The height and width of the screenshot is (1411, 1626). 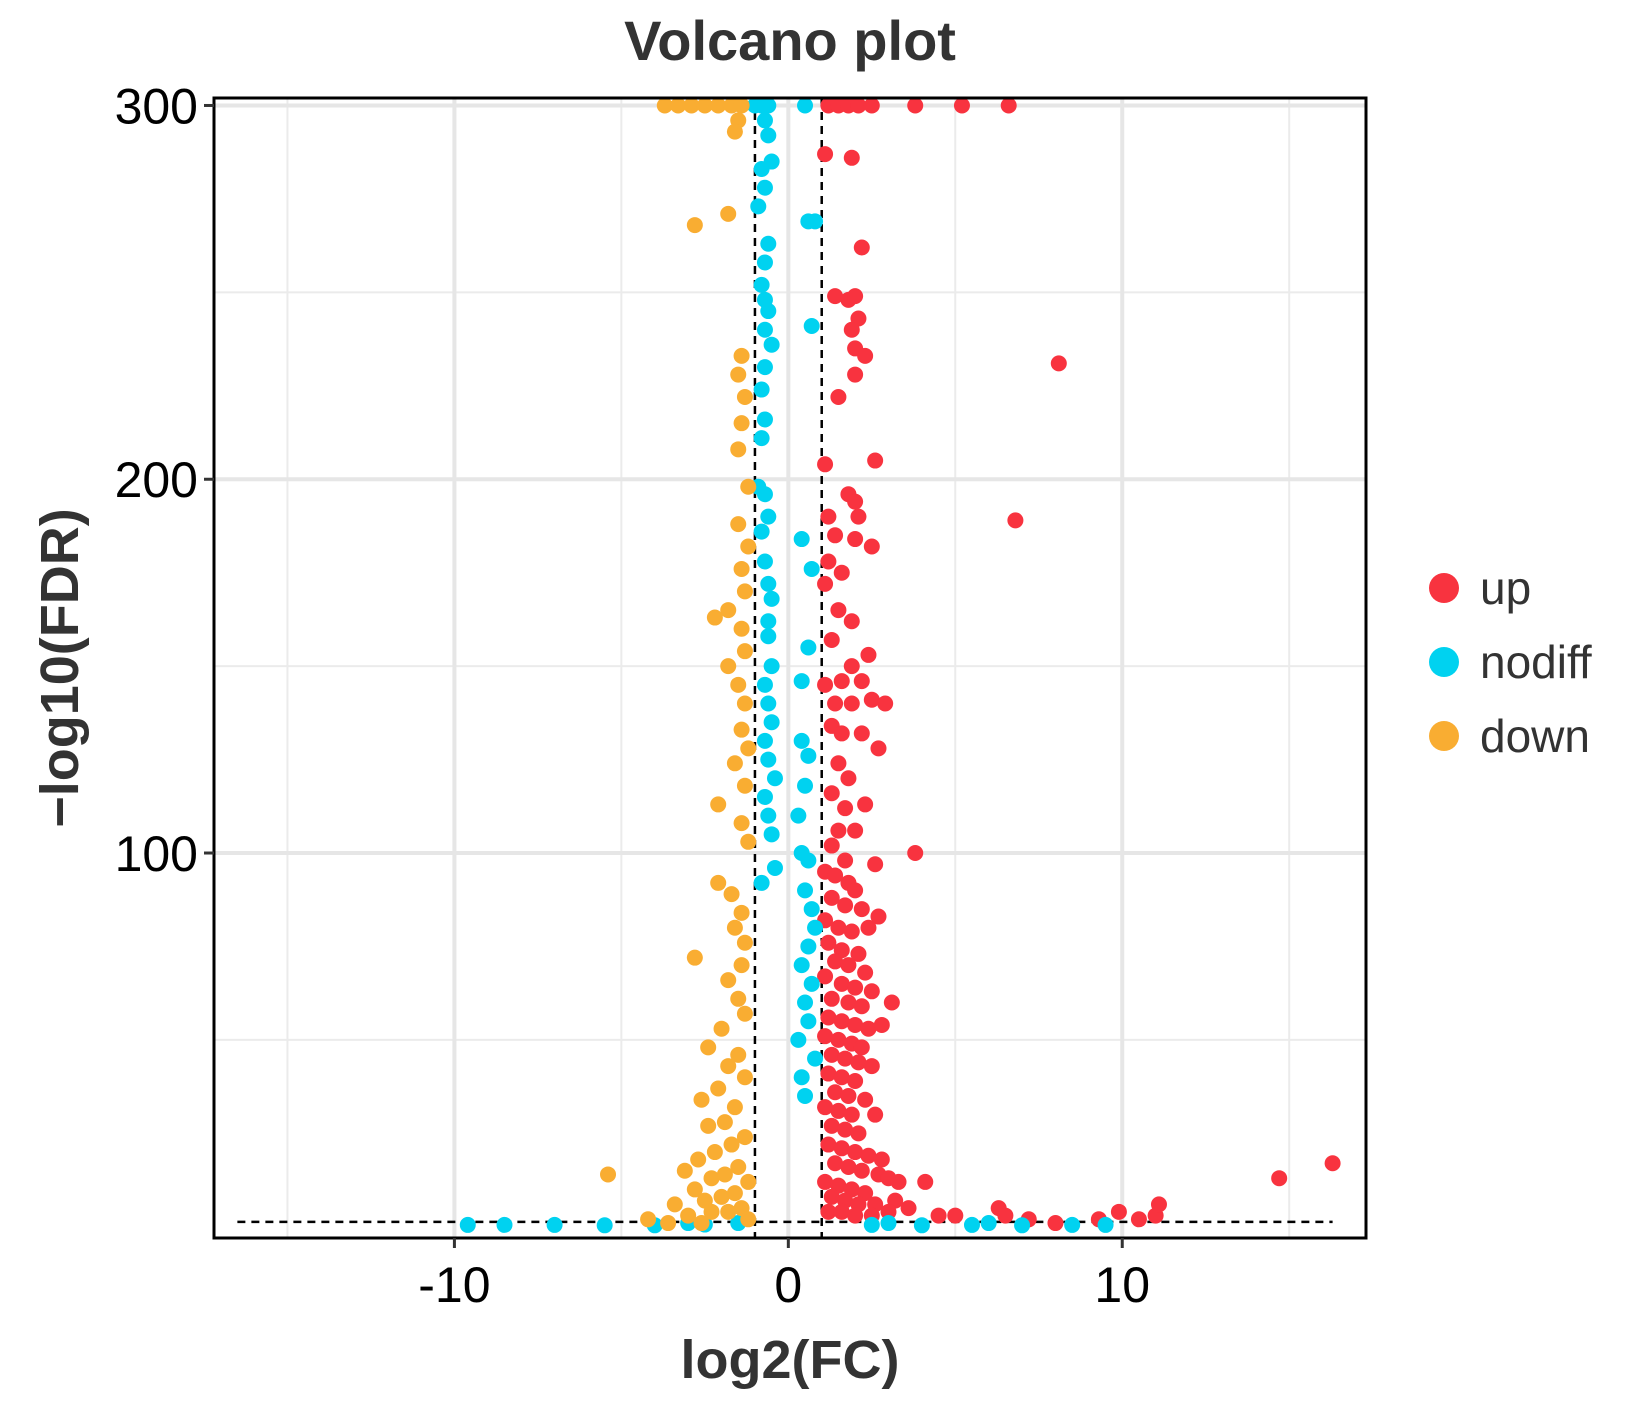 I want to click on y-axis-title: −log10(FDR), so click(x=60, y=668).